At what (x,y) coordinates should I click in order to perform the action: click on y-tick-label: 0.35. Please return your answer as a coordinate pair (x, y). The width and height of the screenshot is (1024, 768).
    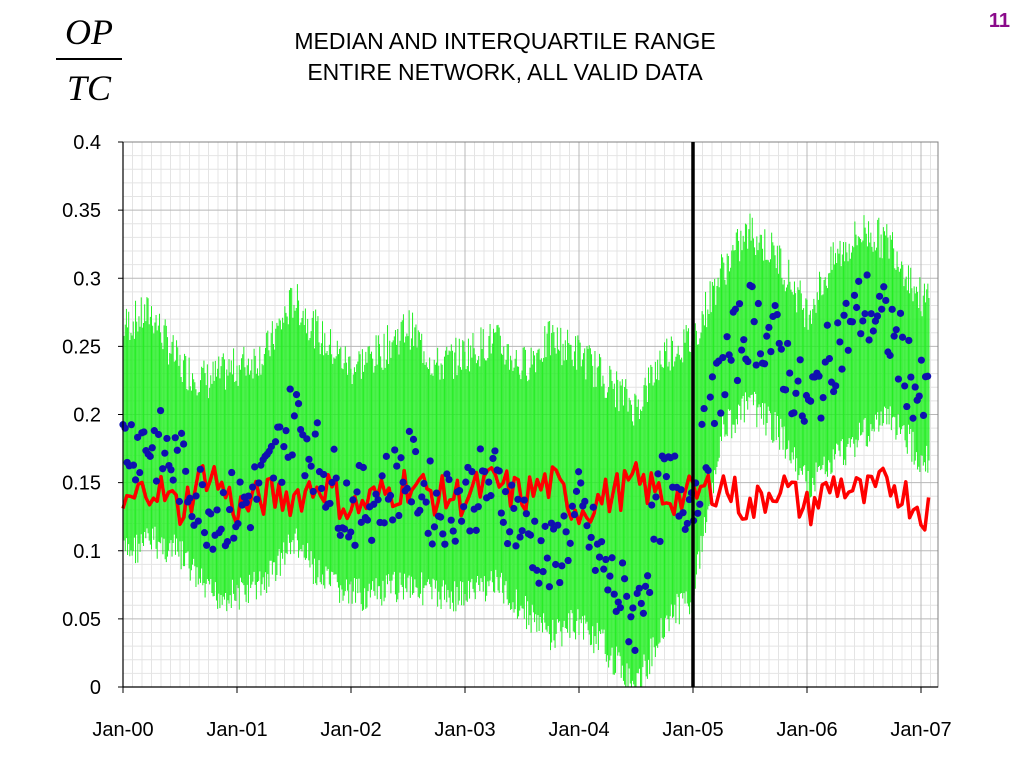
    Looking at the image, I should click on (81, 211).